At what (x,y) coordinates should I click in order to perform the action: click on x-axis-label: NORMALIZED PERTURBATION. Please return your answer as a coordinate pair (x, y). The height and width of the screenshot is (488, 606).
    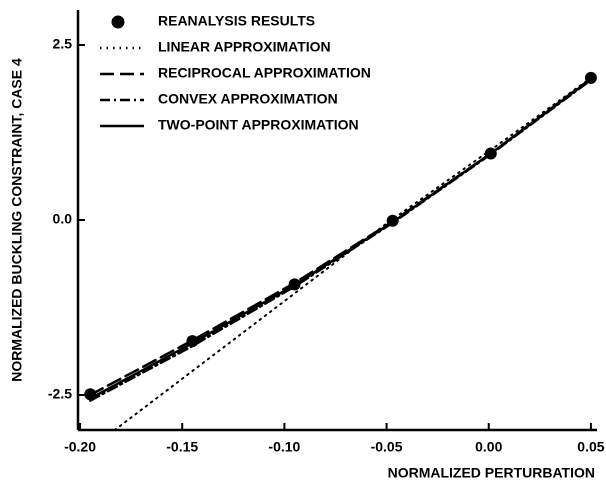
    Looking at the image, I should click on (491, 473).